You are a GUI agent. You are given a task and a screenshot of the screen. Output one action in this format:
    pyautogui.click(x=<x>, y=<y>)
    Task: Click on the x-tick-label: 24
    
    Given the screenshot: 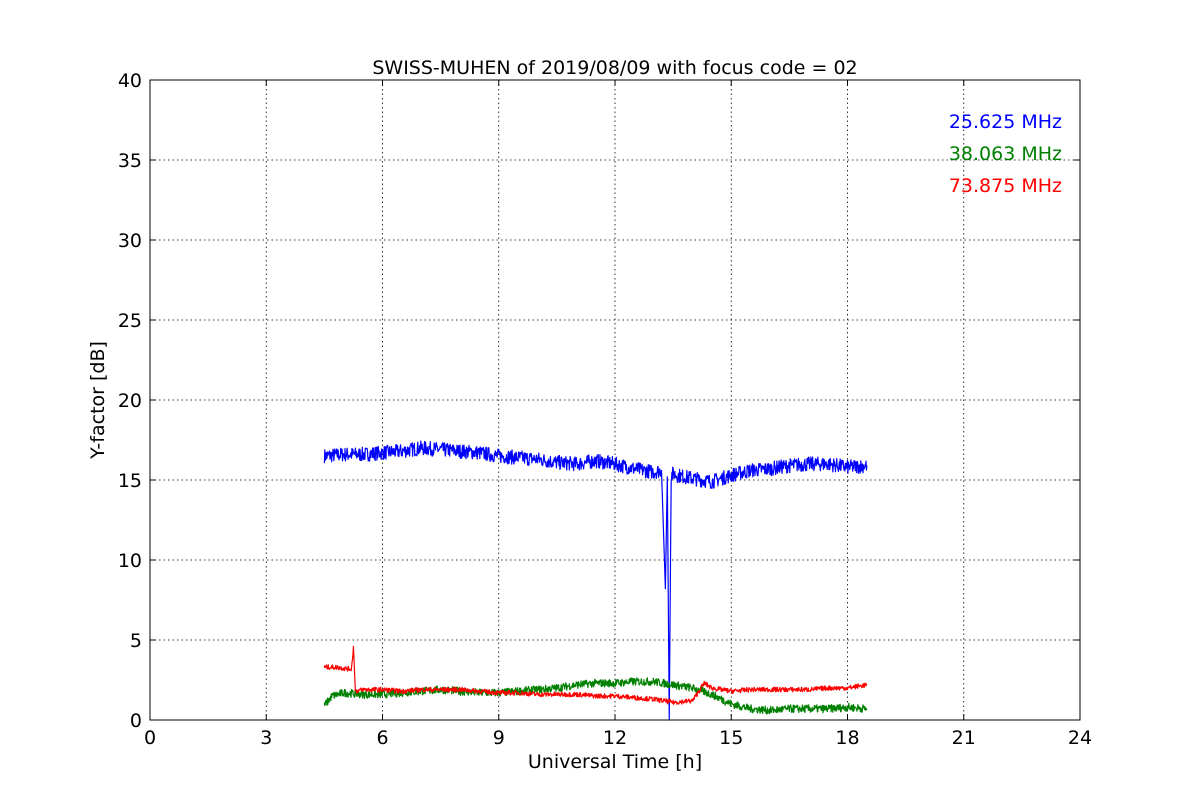 What is the action you would take?
    pyautogui.click(x=1080, y=738)
    